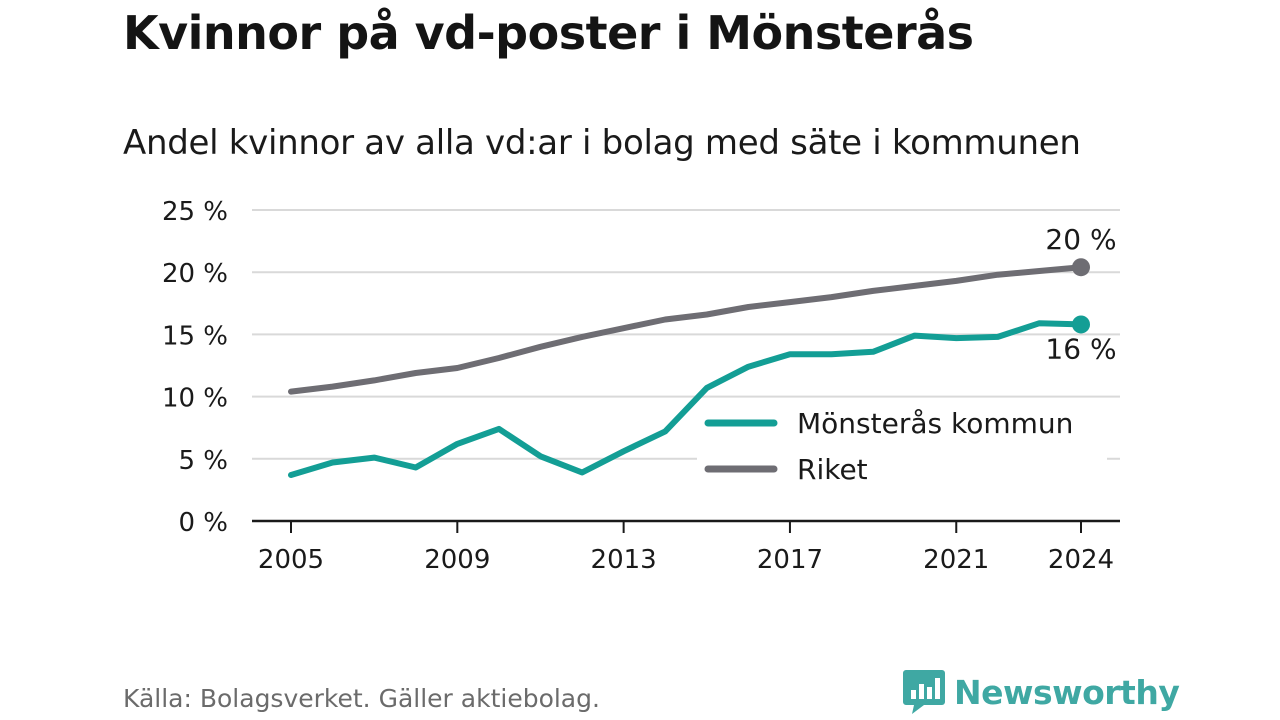  Describe the element at coordinates (457, 560) in the screenshot. I see `x-tick-label: 2009` at that location.